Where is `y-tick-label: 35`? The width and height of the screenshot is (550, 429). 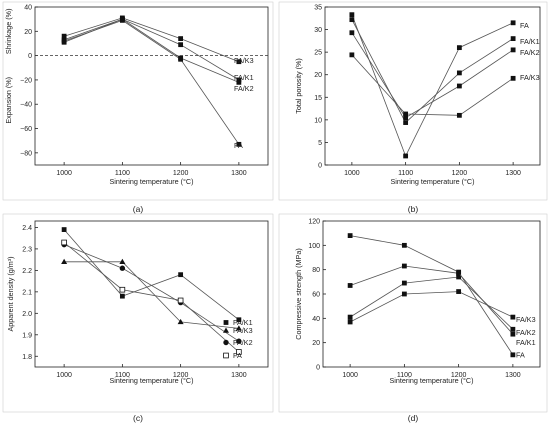
y-tick-label: 35 is located at coordinates (318, 8).